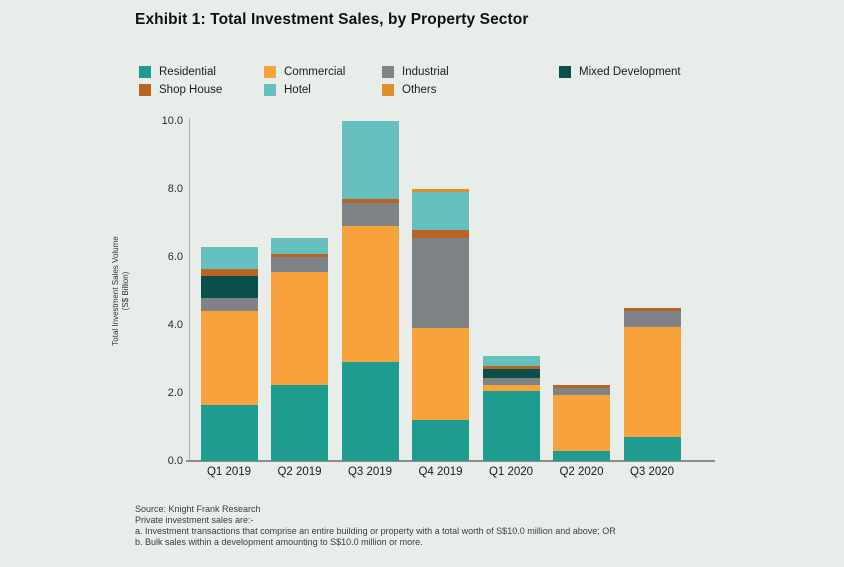  What do you see at coordinates (175, 189) in the screenshot?
I see `y-tick-8.0: 8.0` at bounding box center [175, 189].